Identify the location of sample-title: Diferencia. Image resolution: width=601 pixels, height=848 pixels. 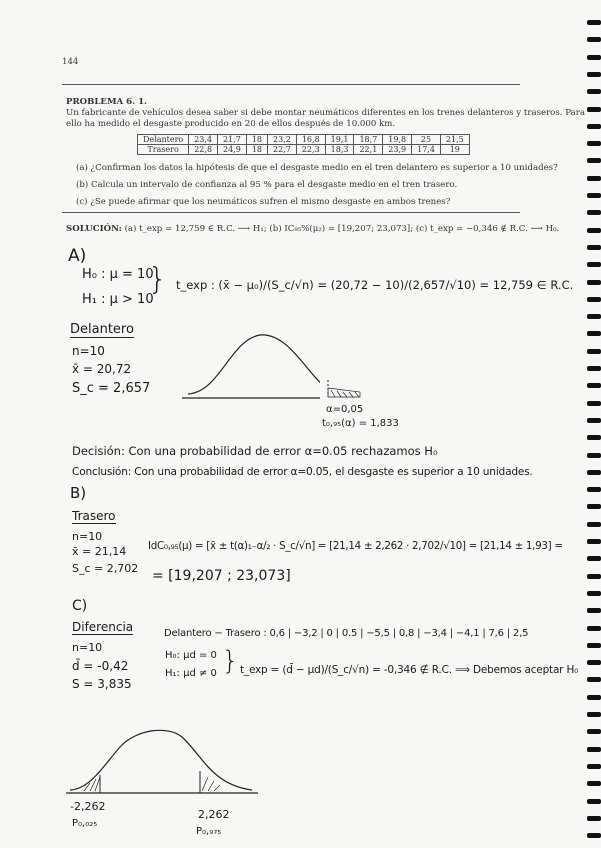
(103, 627).